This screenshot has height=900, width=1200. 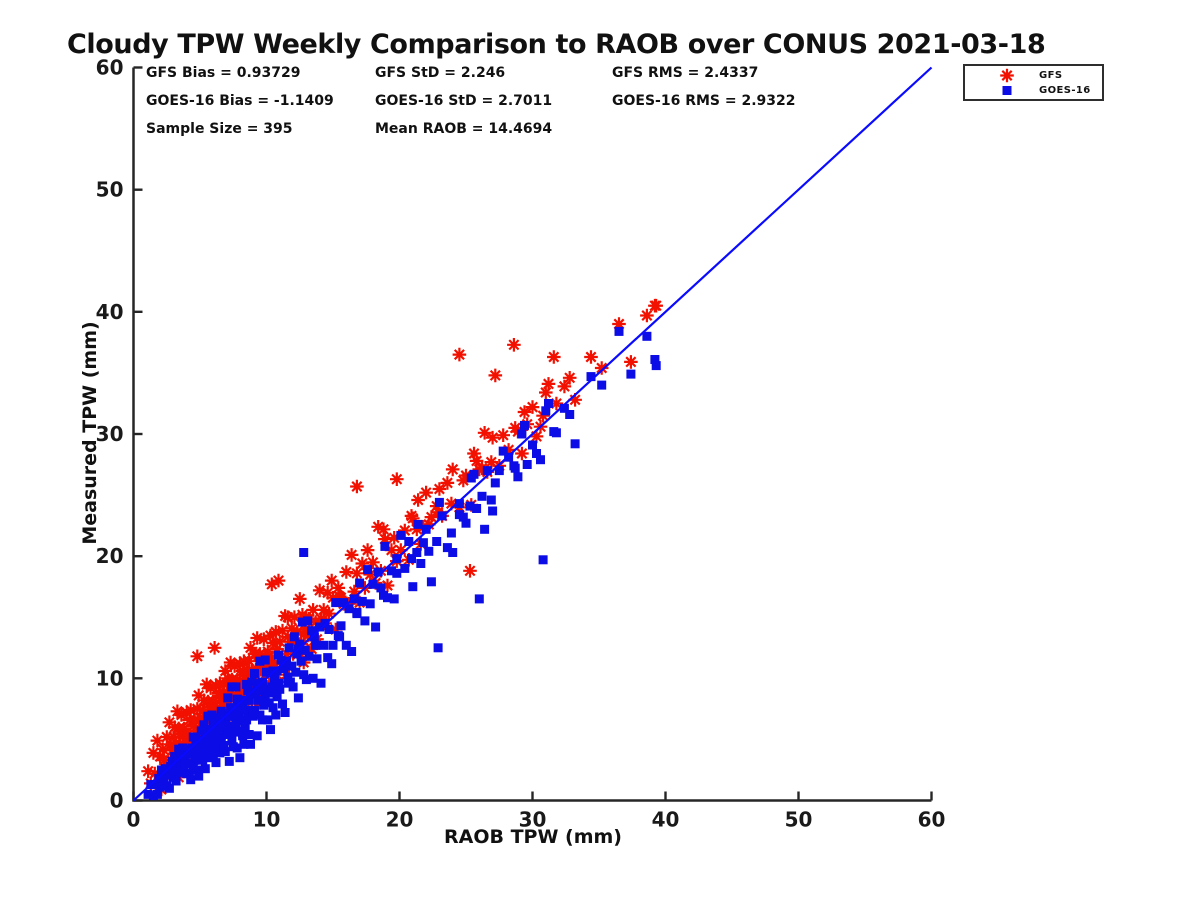 What do you see at coordinates (533, 820) in the screenshot?
I see `x-tick-label: 30` at bounding box center [533, 820].